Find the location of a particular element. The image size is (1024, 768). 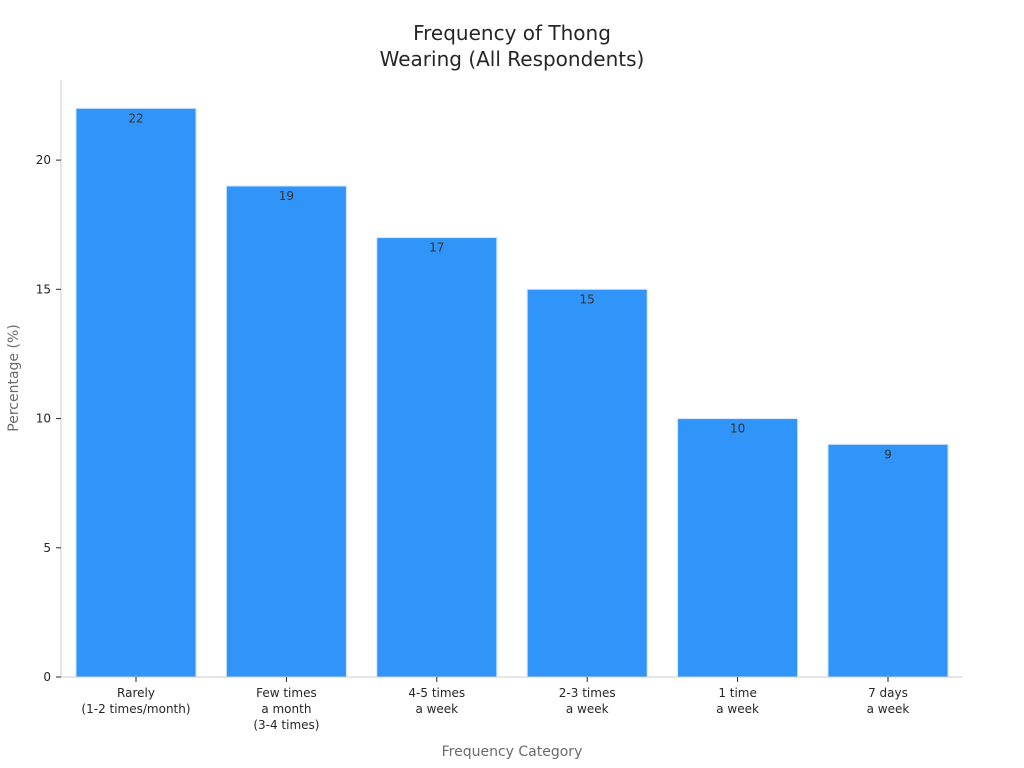

x-tick-label-line: 4-5 times is located at coordinates (436, 693).